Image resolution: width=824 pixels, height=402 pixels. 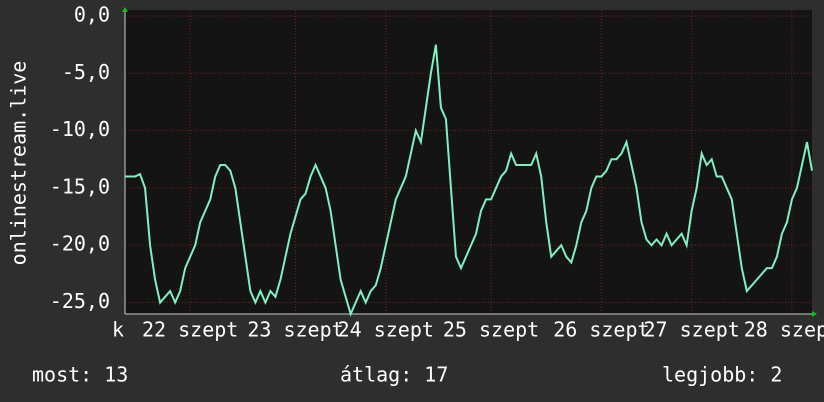 I want to click on footer-average: átlag: 17, so click(x=394, y=375).